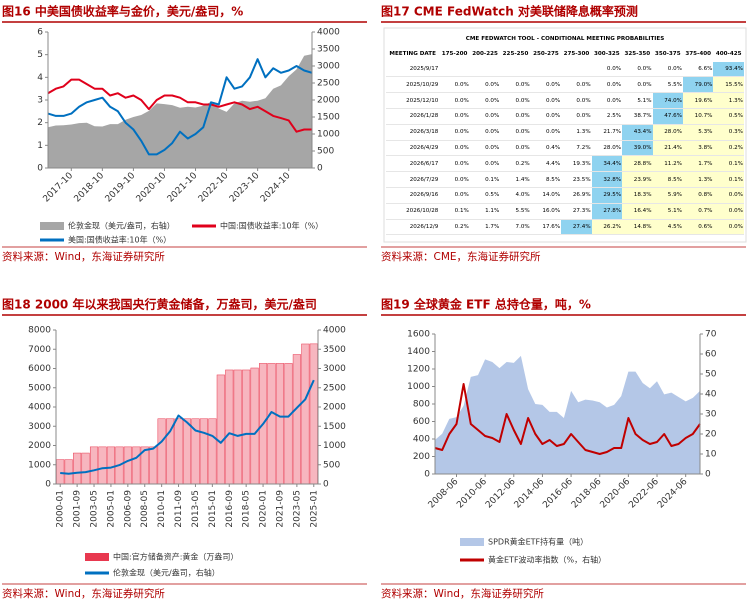 The height and width of the screenshot is (600, 749). Describe the element at coordinates (667, 179) in the screenshot. I see `probability-cell: 8.5%` at that location.